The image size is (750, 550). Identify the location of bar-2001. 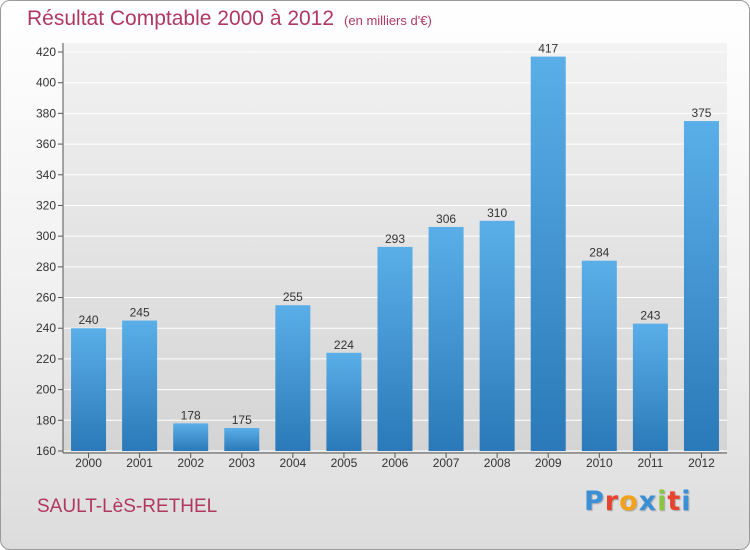
(140, 385).